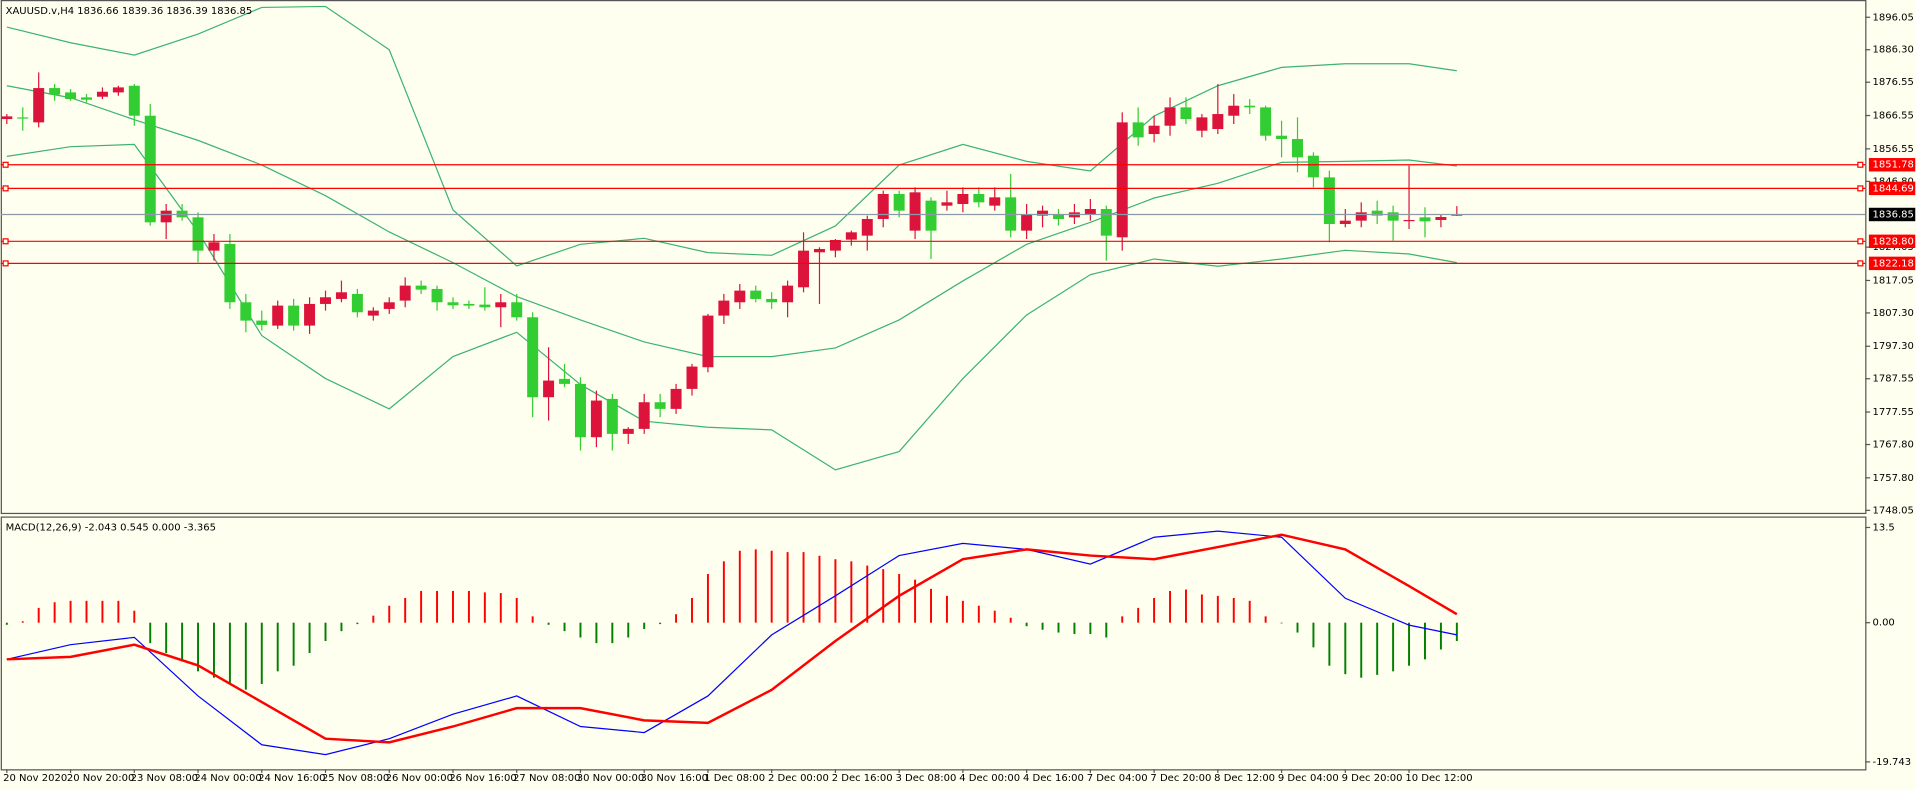 This screenshot has width=1916, height=790. I want to click on last-price-box, so click(1892, 214).